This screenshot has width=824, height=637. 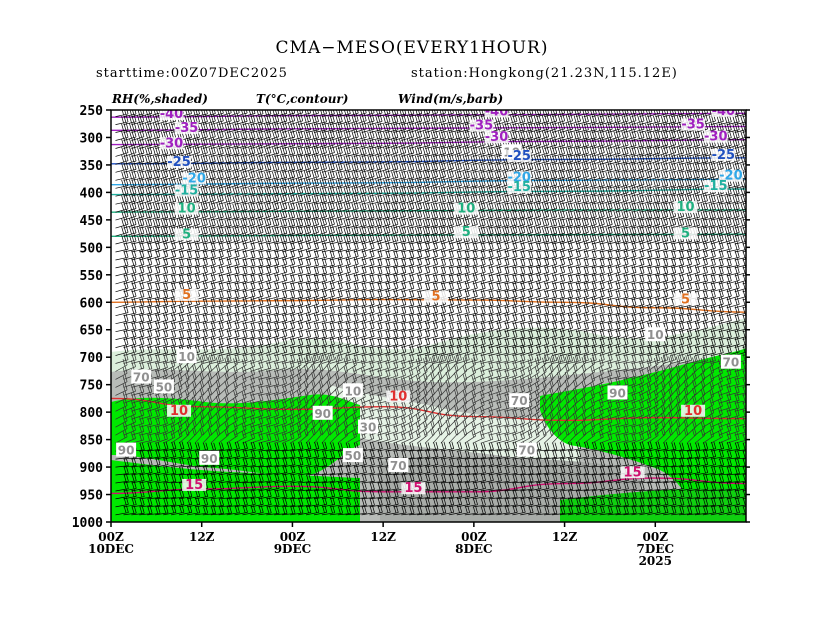 I want to click on rh-contour-label: 10, so click(x=186, y=357).